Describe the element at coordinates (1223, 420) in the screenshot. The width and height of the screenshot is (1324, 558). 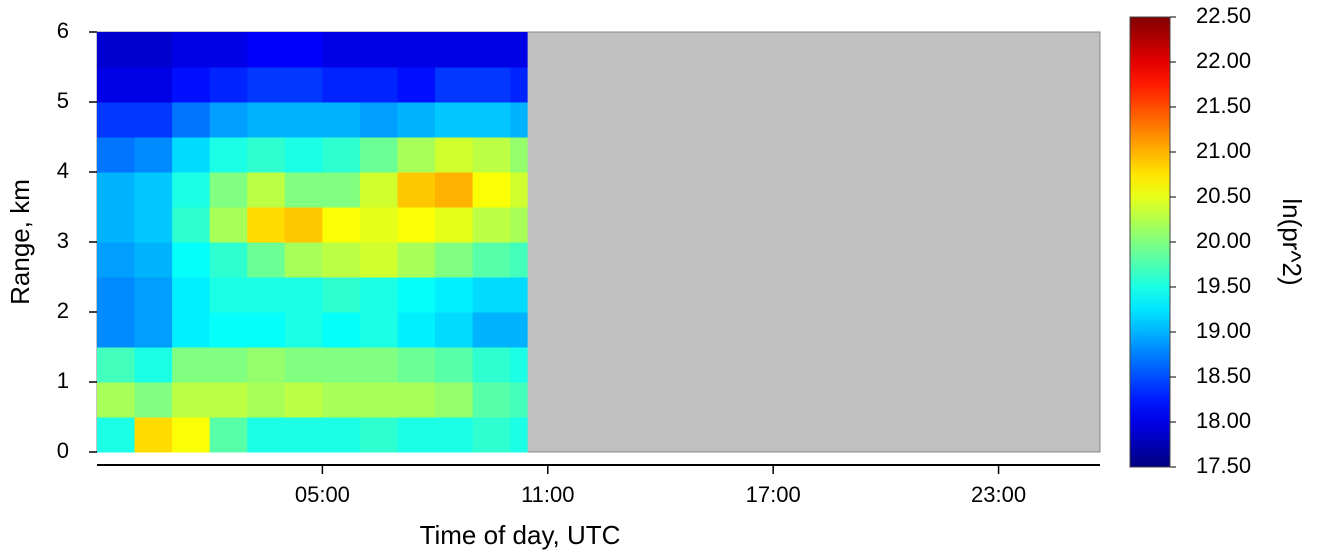
I see `colorbar-tick-label: 18.00` at that location.